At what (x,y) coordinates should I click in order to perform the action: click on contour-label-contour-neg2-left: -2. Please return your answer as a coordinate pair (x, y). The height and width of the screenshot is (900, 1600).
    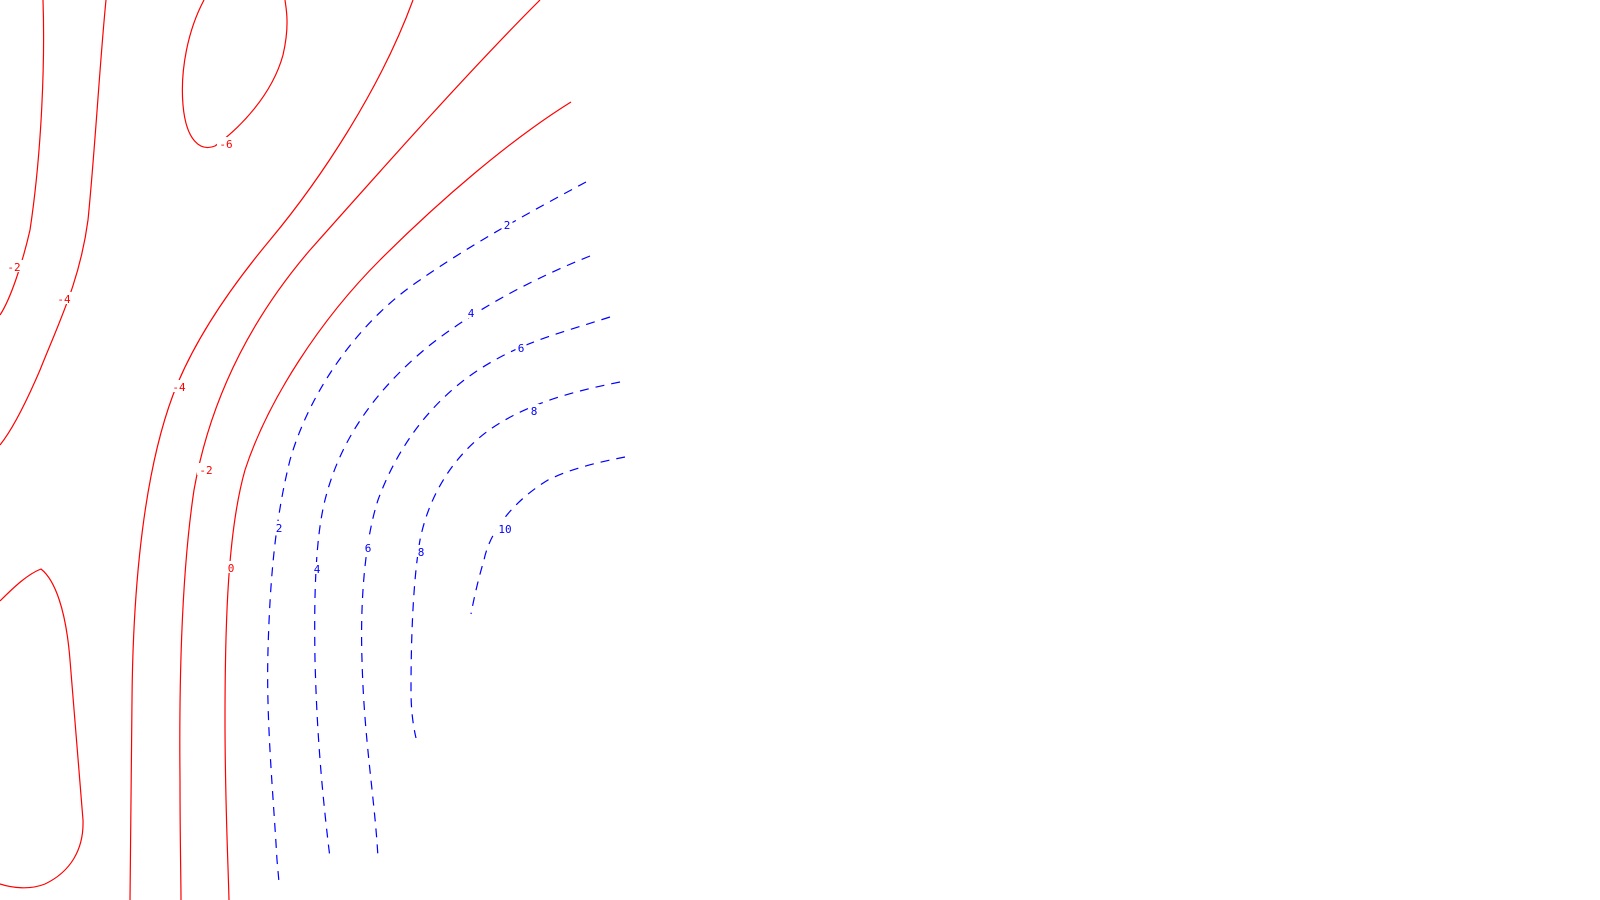
    Looking at the image, I should click on (13, 267).